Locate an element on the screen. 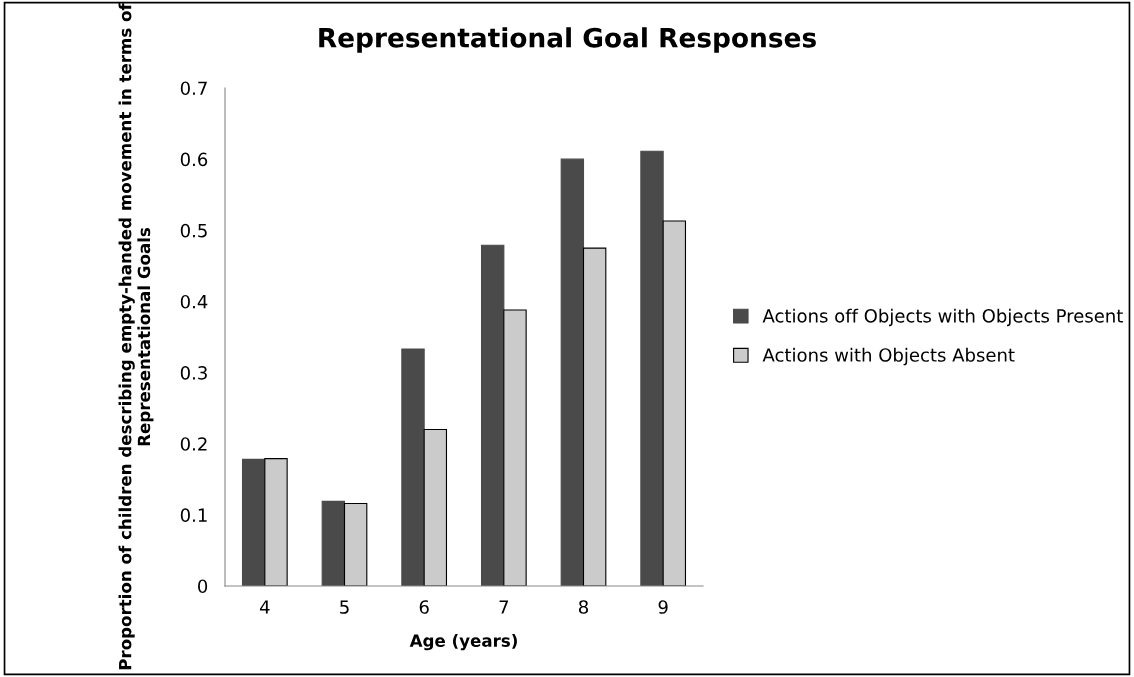 Image resolution: width=1134 pixels, height=677 pixels. y-tick-label: 0 is located at coordinates (203, 586).